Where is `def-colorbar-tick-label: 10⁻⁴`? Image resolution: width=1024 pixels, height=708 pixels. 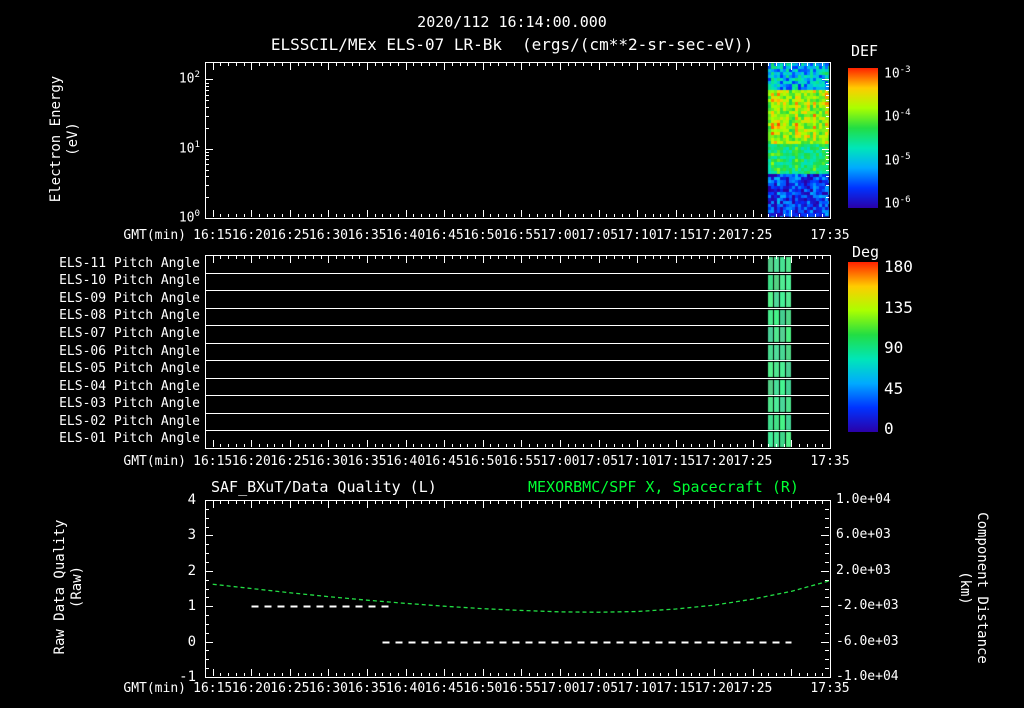
def-colorbar-tick-label: 10⁻⁴ is located at coordinates (897, 116).